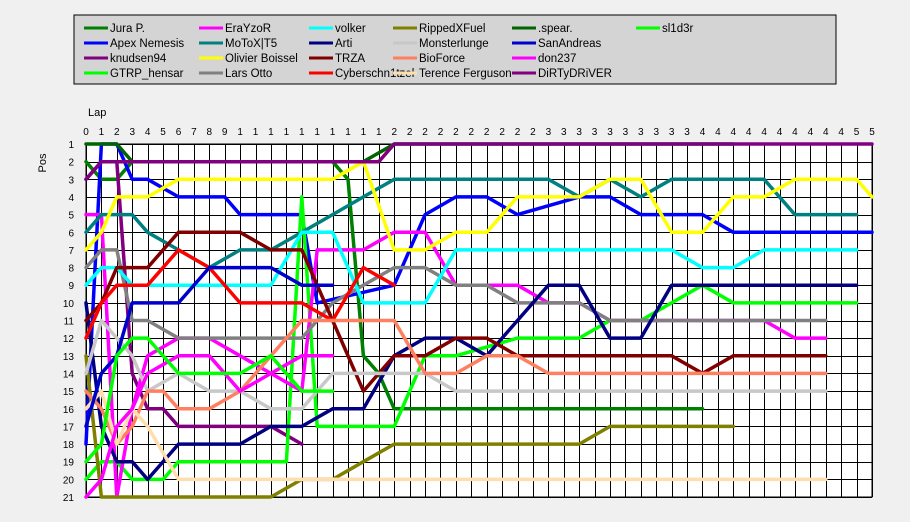 This screenshot has height=522, width=910. I want to click on x-tick-label: 8, so click(210, 132).